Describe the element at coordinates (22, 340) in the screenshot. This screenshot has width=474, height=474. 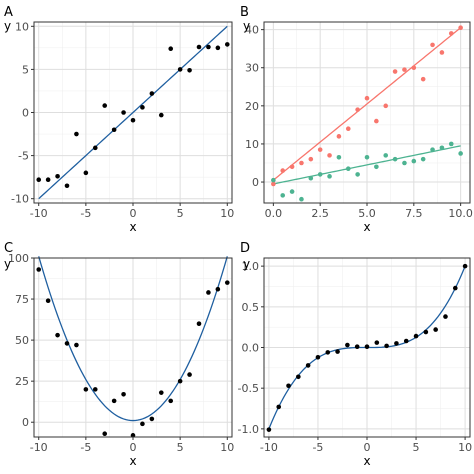
I see `y-tick-label: 50` at that location.